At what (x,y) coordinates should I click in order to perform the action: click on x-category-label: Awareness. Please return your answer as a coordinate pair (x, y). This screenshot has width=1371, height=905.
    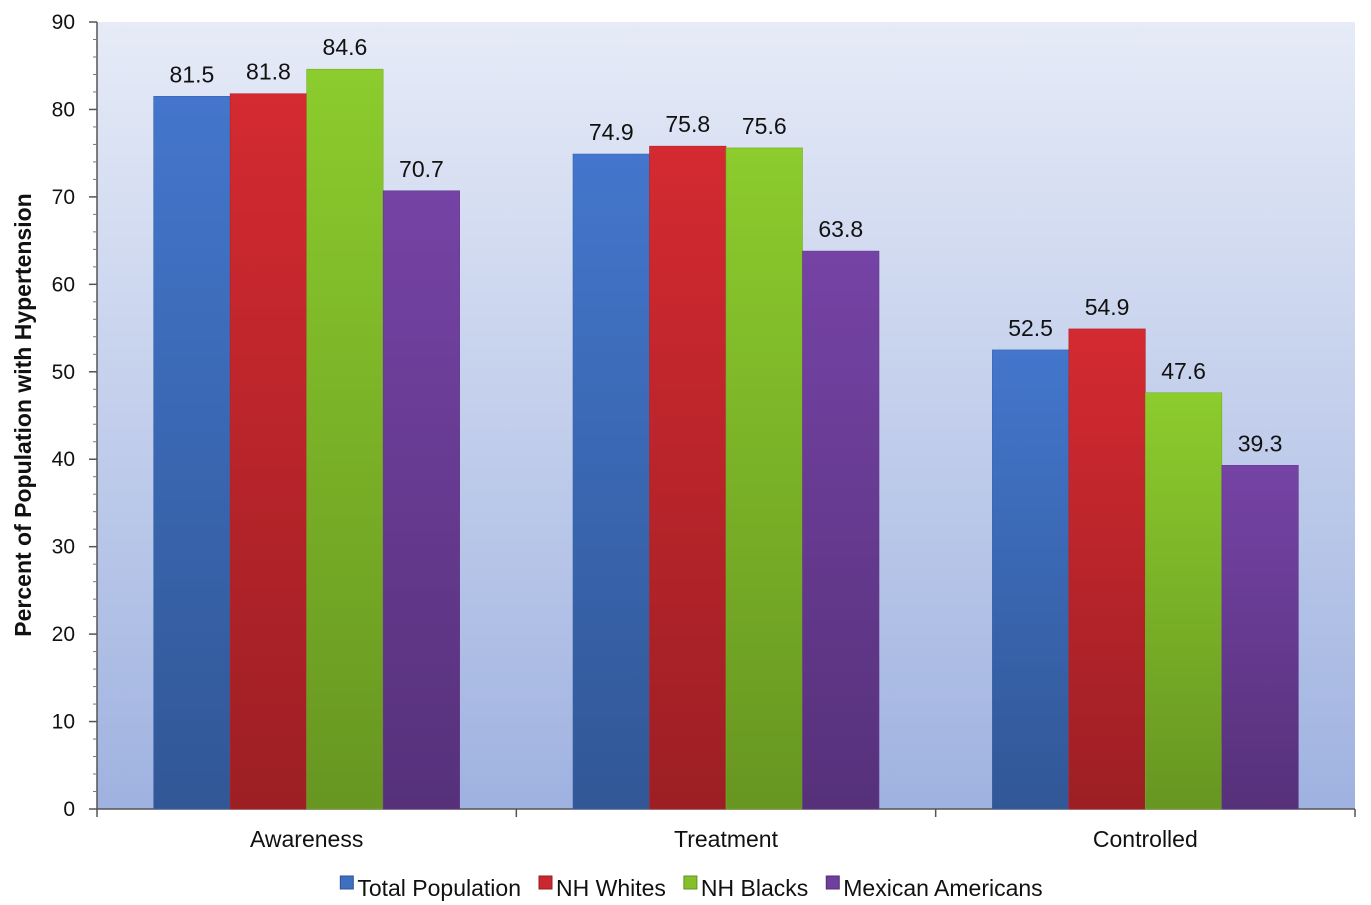
    Looking at the image, I should click on (306, 839).